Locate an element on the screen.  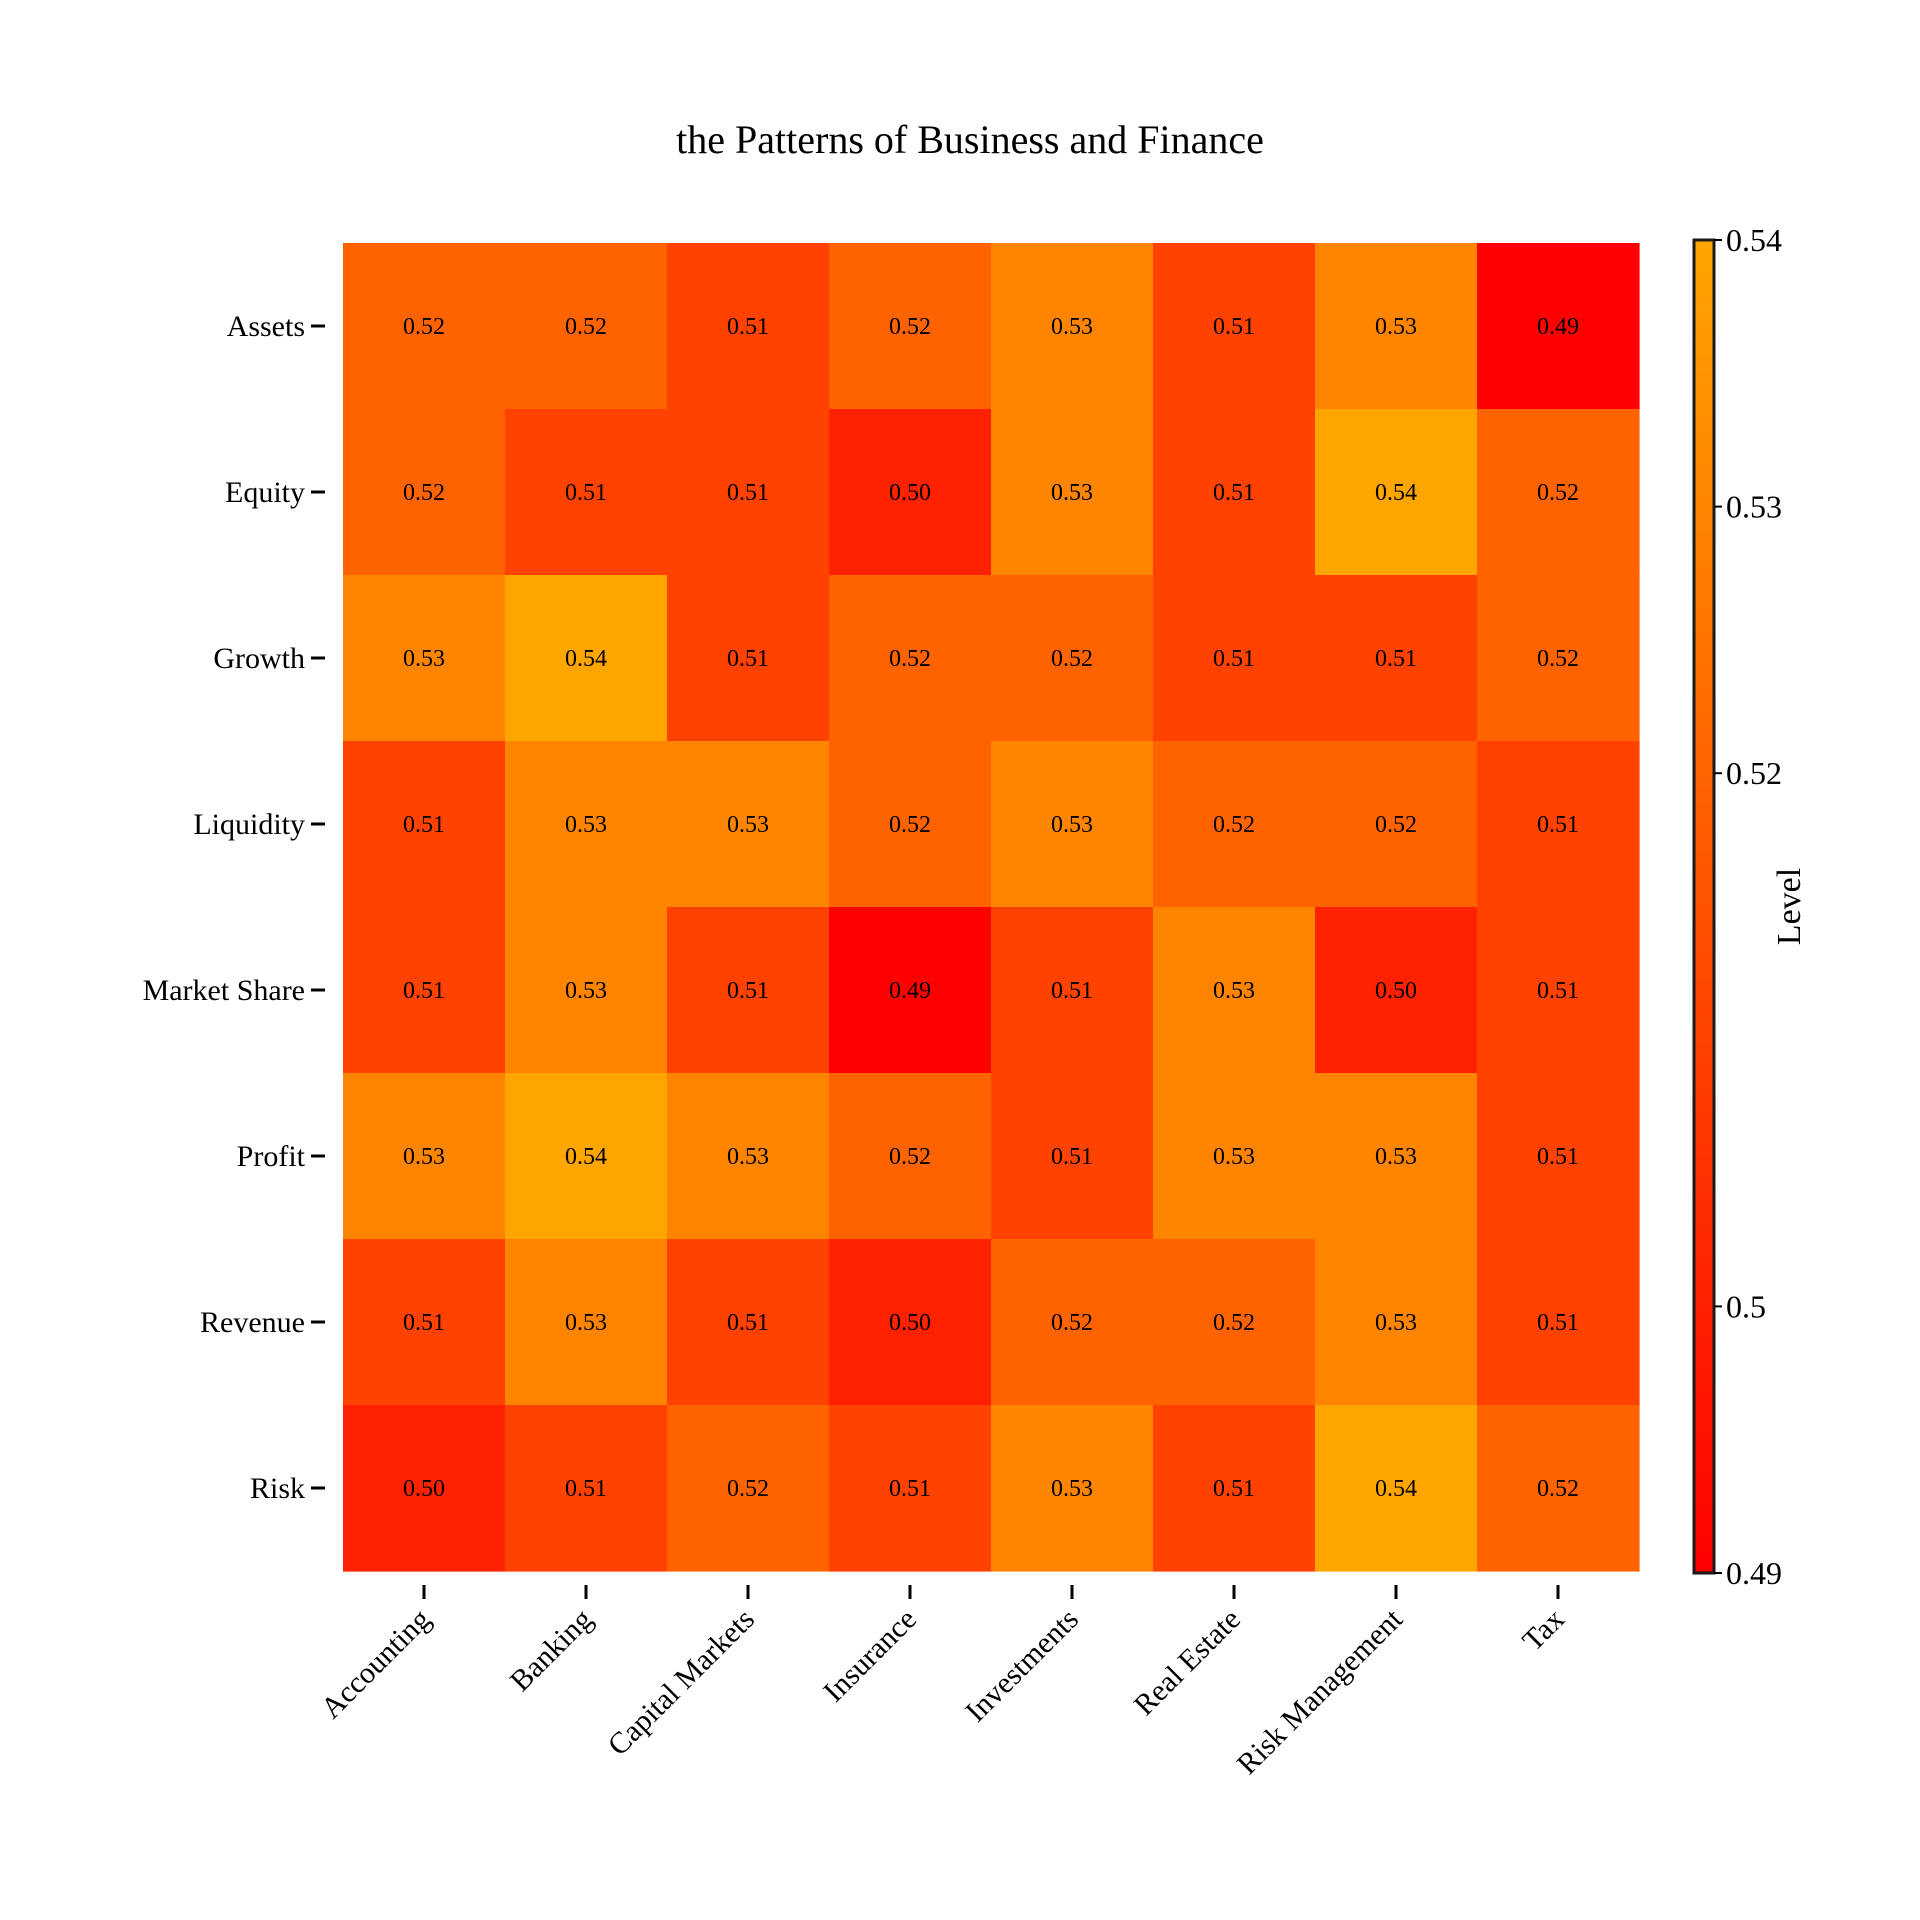
colorbar-tick-label: 0.5 is located at coordinates (1746, 1306).